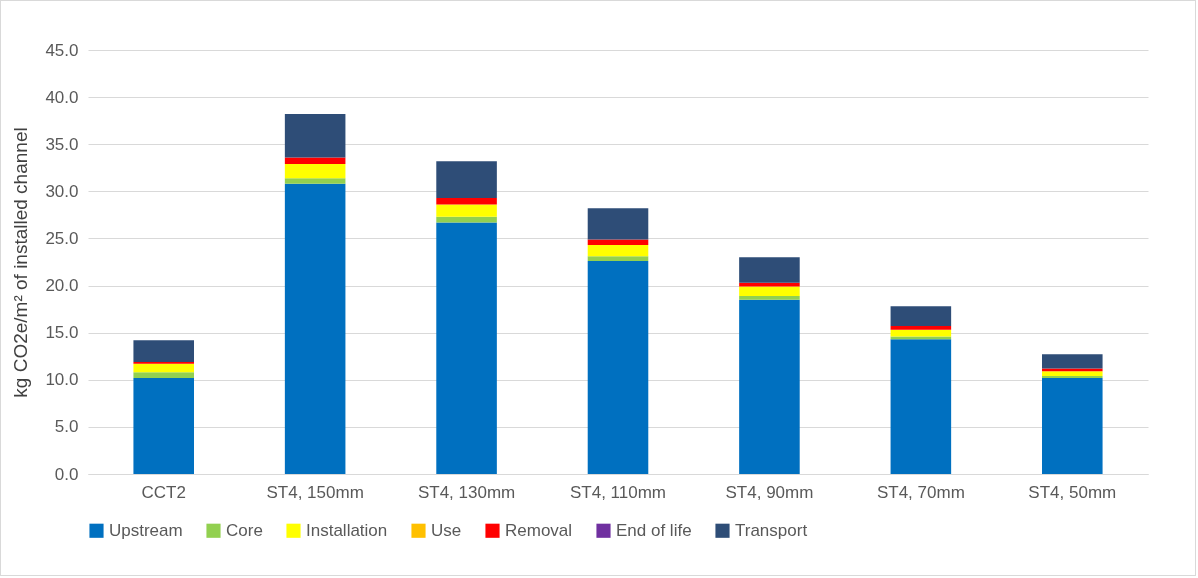  I want to click on y-tick-label: 20.0, so click(62, 286).